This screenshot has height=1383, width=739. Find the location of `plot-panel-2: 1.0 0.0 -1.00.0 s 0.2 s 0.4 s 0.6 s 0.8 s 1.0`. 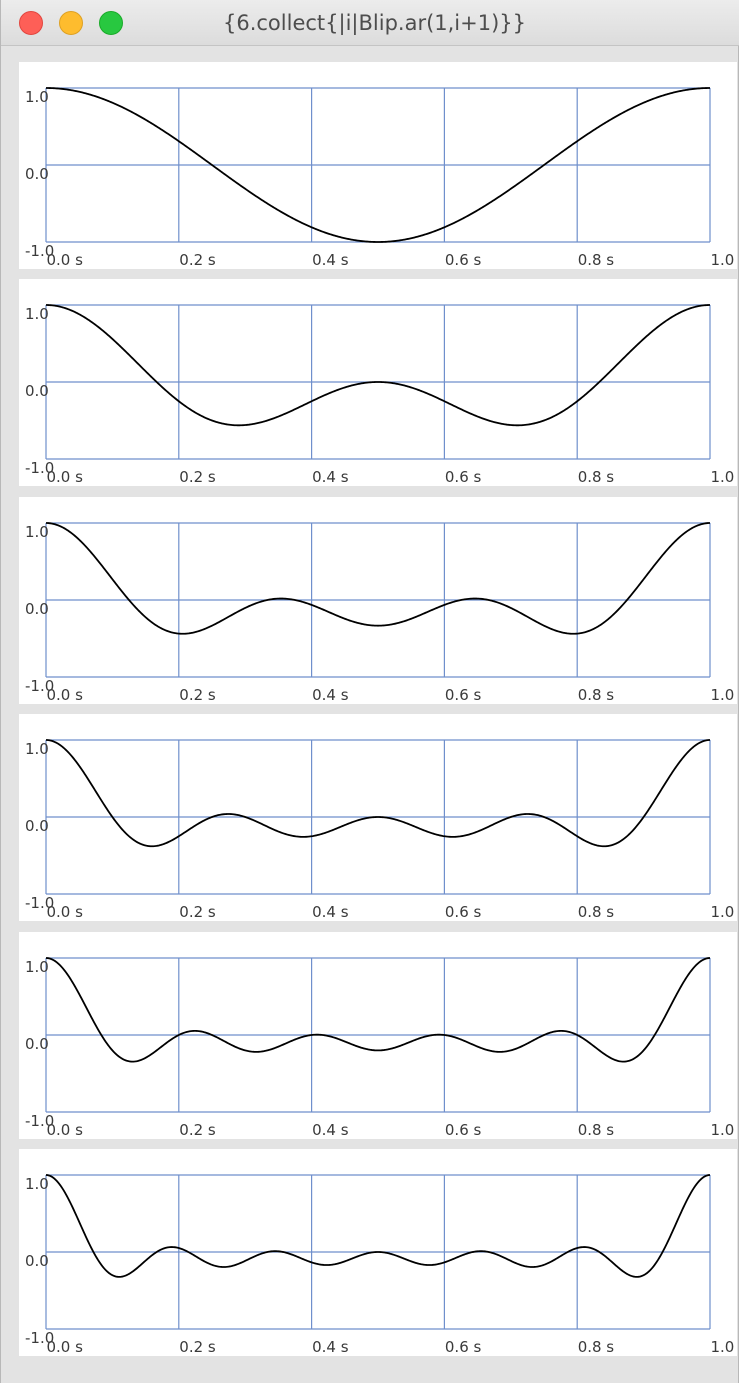

plot-panel-2: 1.0 0.0 -1.00.0 s 0.2 s 0.4 s 0.6 s 0.8 s 1.0 is located at coordinates (378, 382).